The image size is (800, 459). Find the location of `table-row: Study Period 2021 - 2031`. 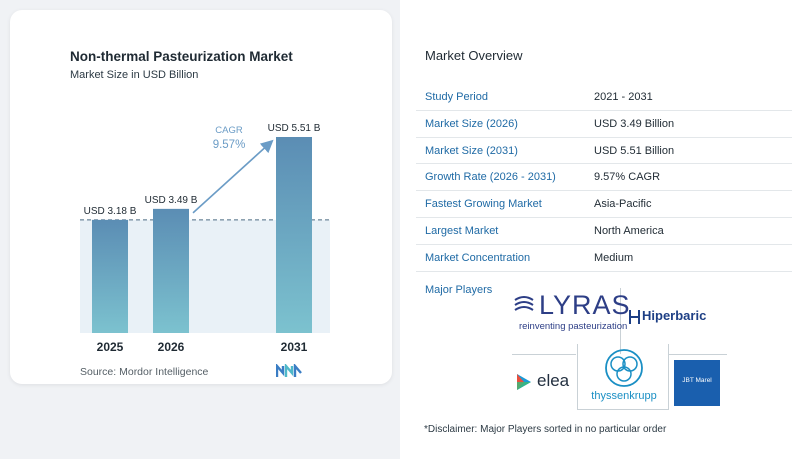

table-row: Study Period 2021 - 2031 is located at coordinates (604, 97).